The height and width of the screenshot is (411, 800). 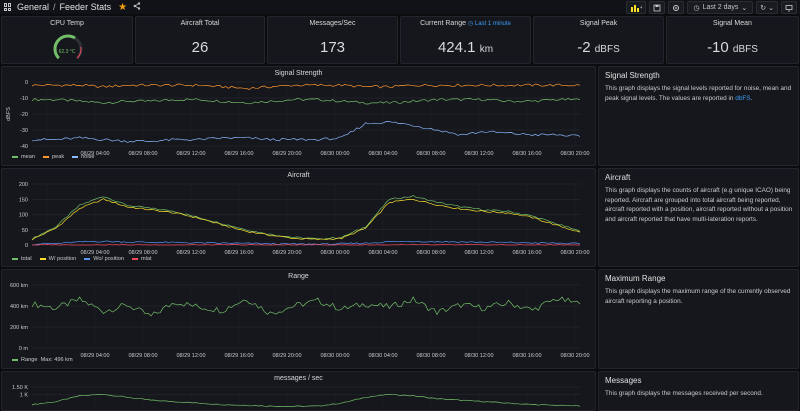 I want to click on legend-item-without-position: Wo/ position, so click(x=104, y=259).